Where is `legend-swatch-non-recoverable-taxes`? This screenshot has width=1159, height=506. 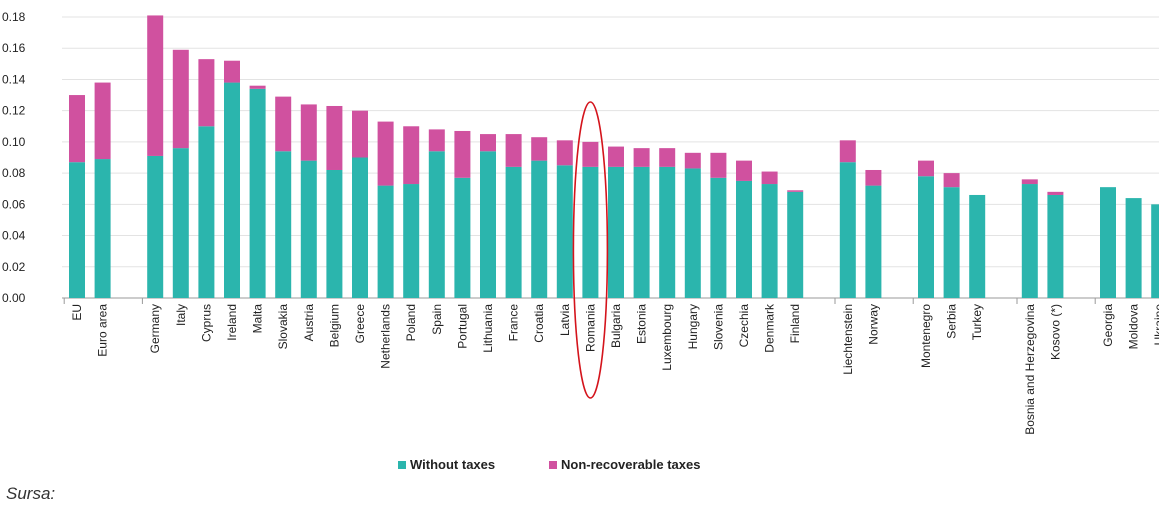
legend-swatch-non-recoverable-taxes is located at coordinates (553, 465).